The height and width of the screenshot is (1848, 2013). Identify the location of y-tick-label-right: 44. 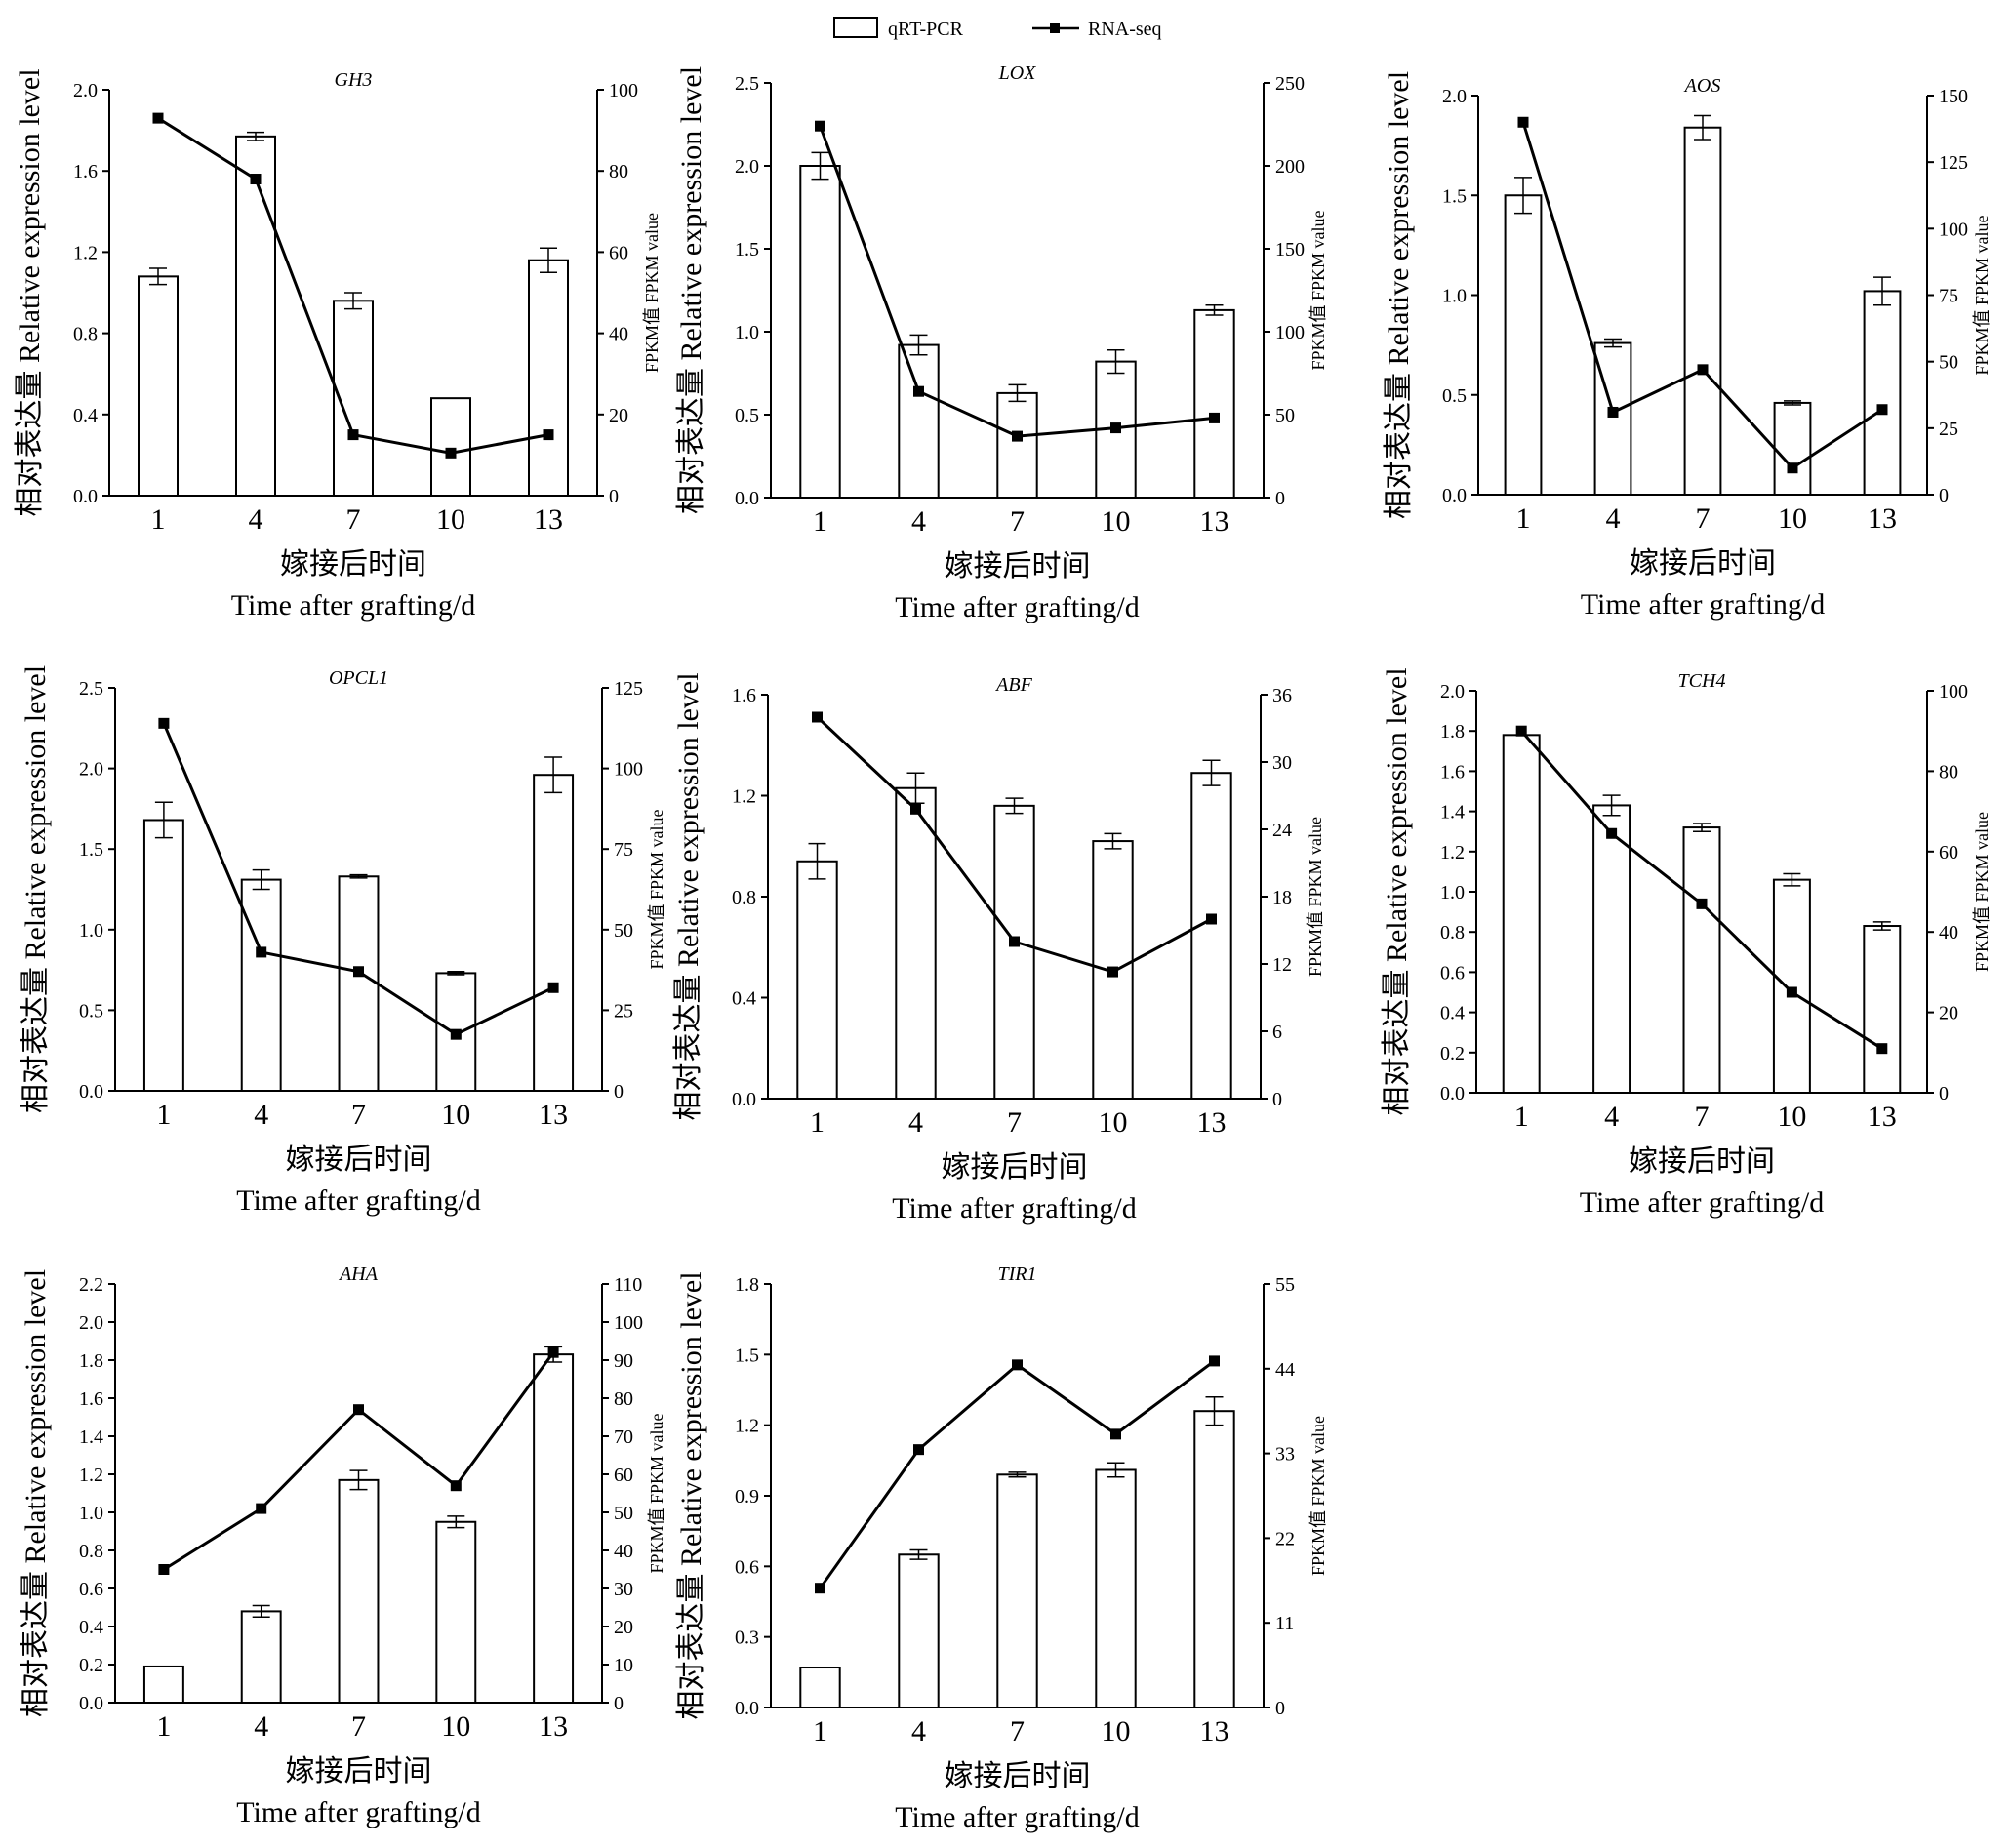
(1285, 1370).